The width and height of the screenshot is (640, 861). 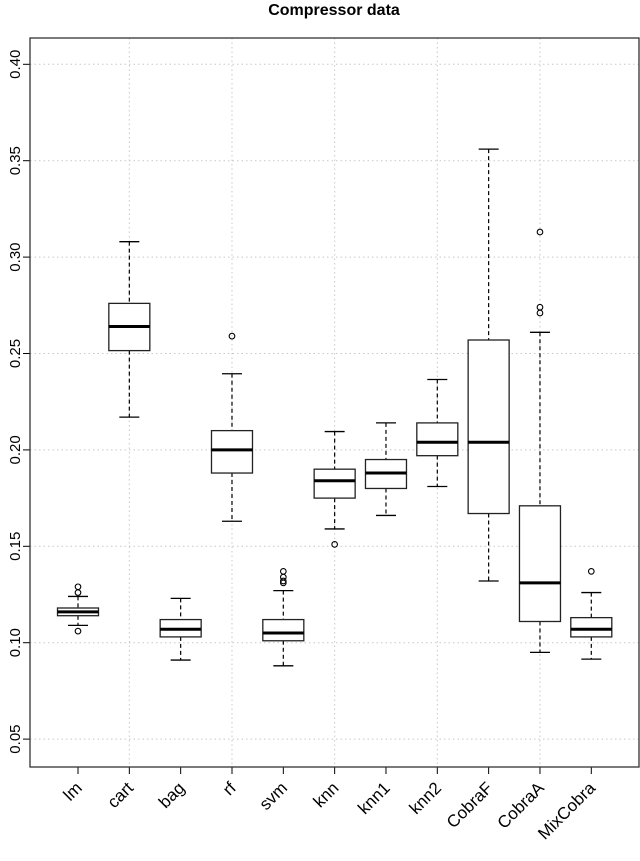 What do you see at coordinates (566, 810) in the screenshot?
I see `x-tick-label: MixCobra` at bounding box center [566, 810].